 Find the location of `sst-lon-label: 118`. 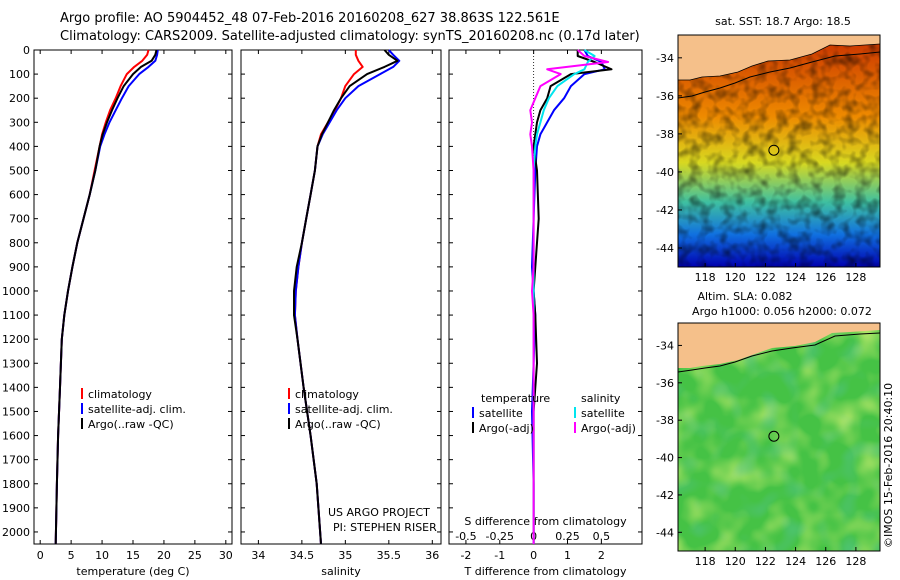

sst-lon-label: 118 is located at coordinates (705, 277).